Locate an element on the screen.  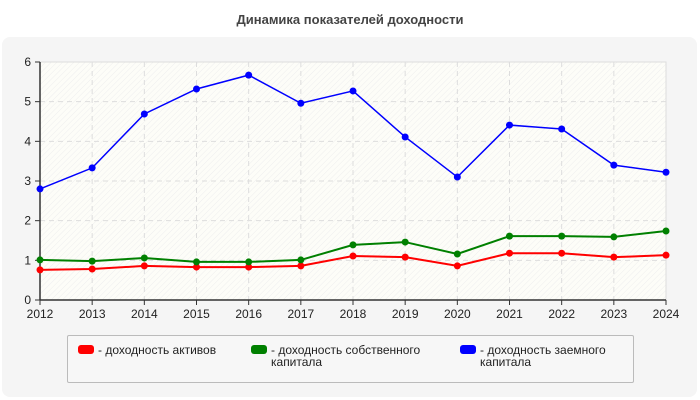
legend-item-debt: - доходность заемного капитала is located at coordinates (545, 356).